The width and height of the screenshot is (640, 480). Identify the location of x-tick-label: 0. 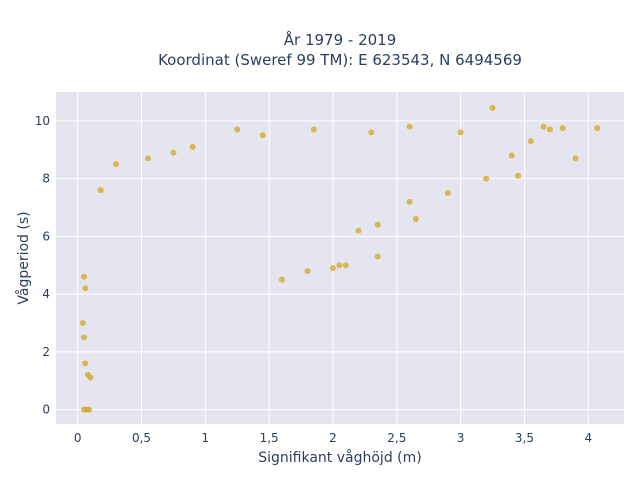
(78, 438).